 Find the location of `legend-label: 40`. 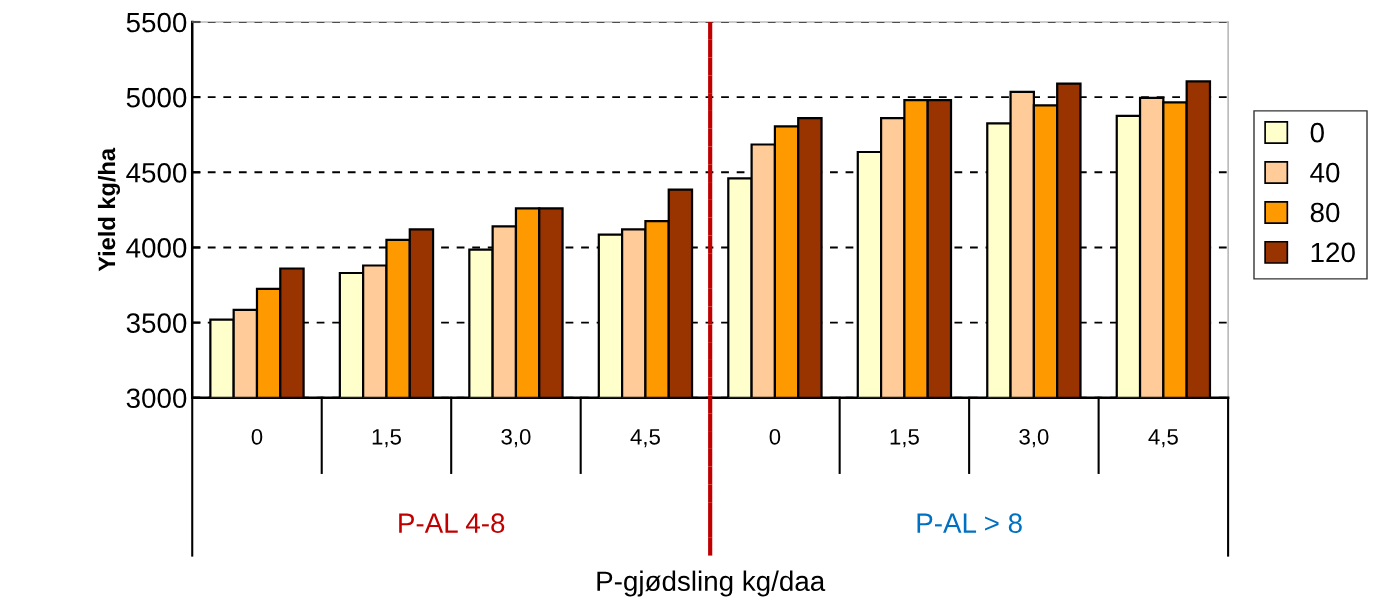

legend-label: 40 is located at coordinates (1325, 172).